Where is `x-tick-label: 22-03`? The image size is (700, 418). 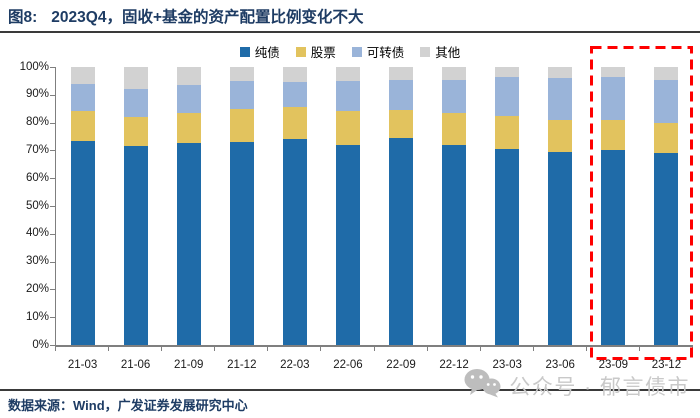 x-tick-label: 22-03 is located at coordinates (295, 365).